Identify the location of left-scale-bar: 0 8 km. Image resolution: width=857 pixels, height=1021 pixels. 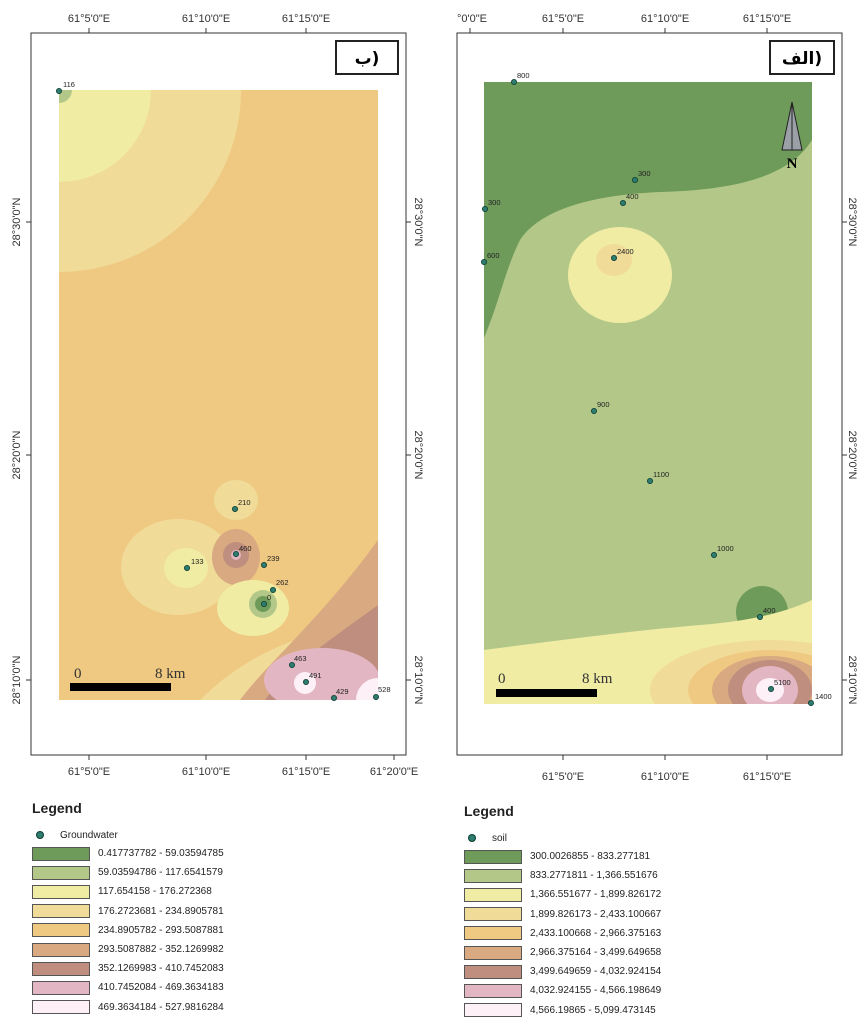
(128, 678).